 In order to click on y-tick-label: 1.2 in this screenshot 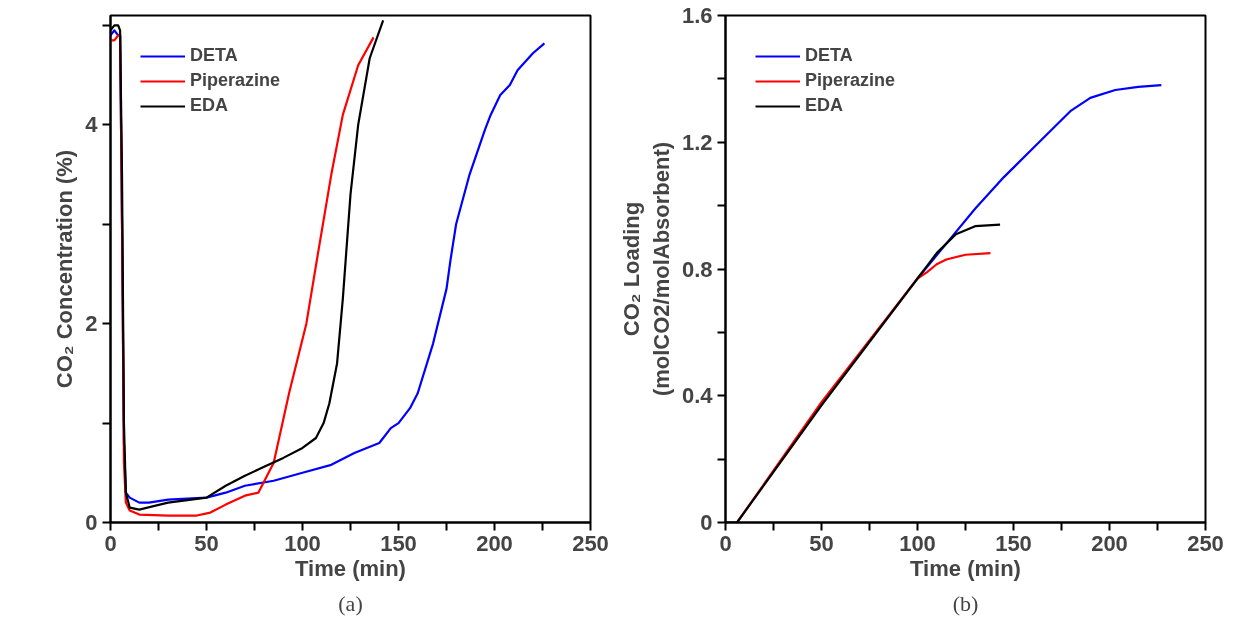, I will do `click(697, 142)`.